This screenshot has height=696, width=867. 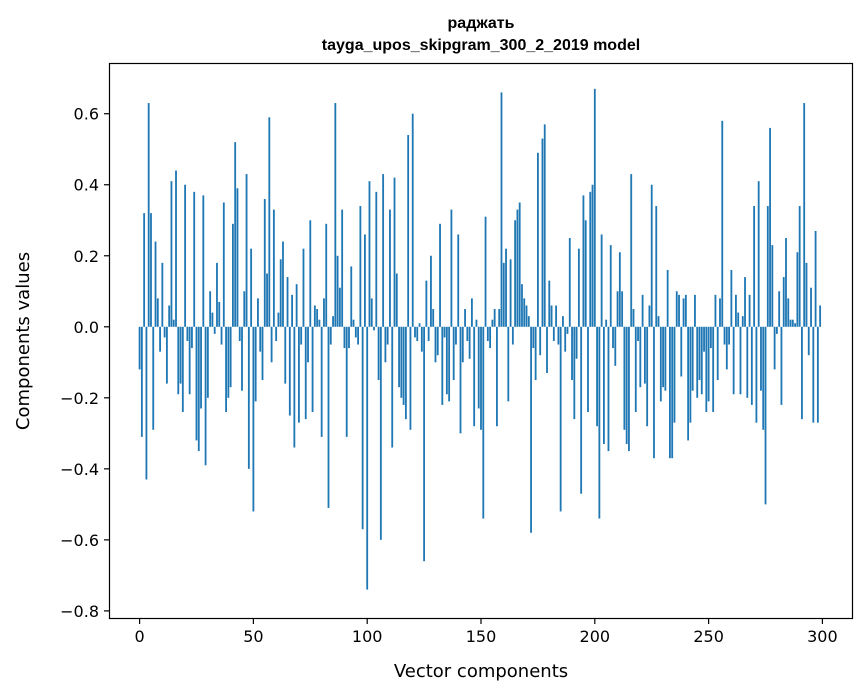 What do you see at coordinates (822, 636) in the screenshot?
I see `x-tick-label: 300` at bounding box center [822, 636].